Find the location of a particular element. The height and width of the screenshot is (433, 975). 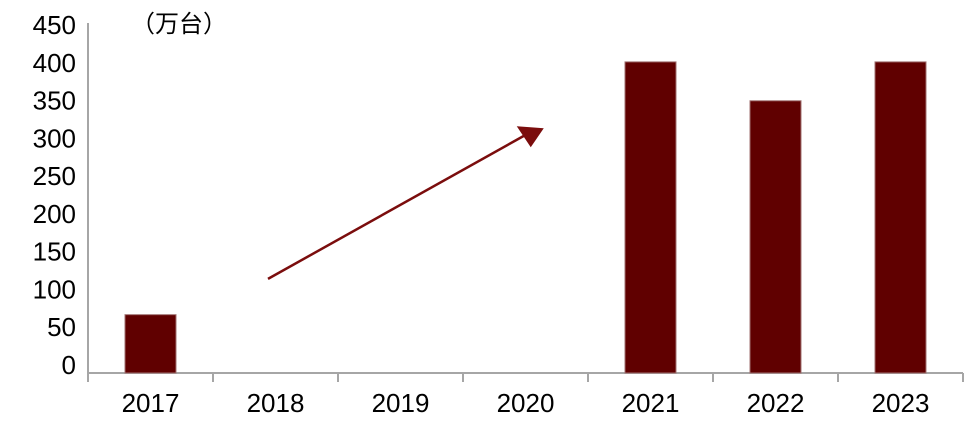

x-tick-label: 2018 is located at coordinates (276, 403).